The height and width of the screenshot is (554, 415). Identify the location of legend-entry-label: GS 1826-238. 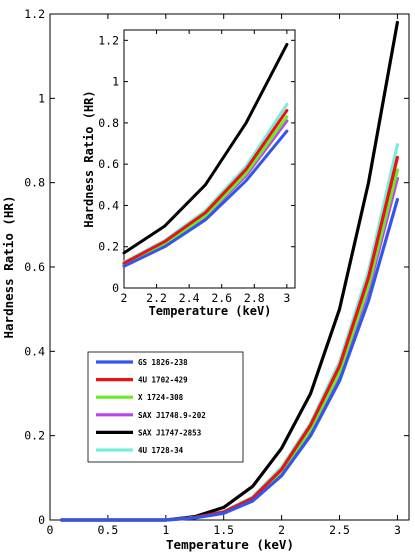
(163, 362).